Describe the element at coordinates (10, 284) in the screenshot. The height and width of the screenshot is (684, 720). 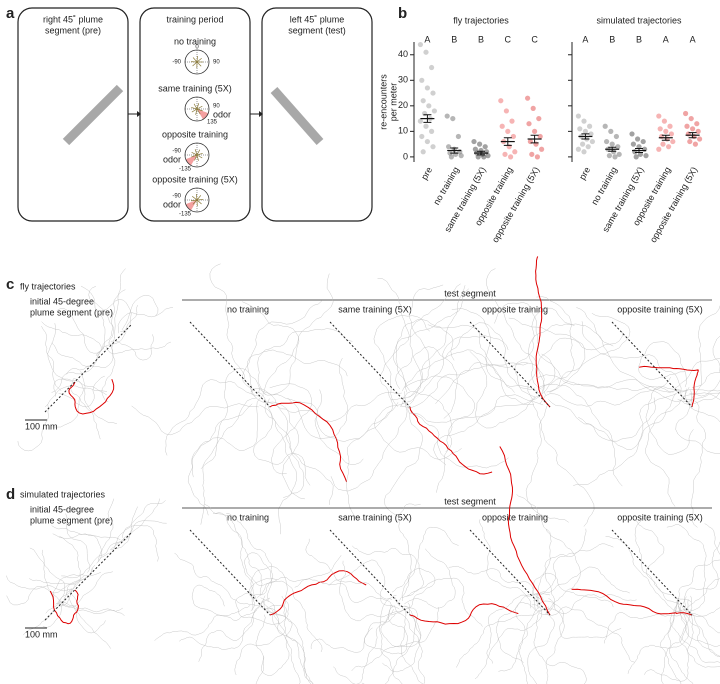
I see `label: c` at that location.